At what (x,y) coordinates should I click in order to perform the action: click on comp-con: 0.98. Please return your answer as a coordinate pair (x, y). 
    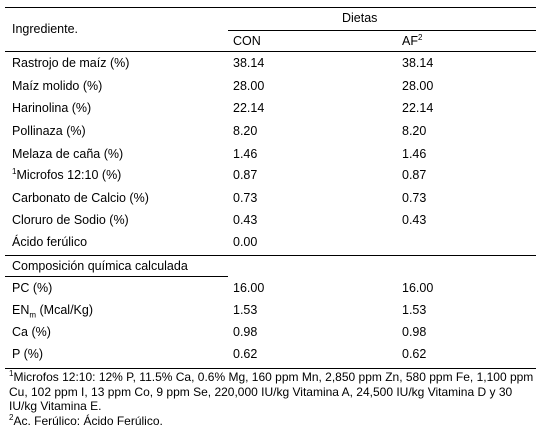
    Looking at the image, I should click on (245, 332).